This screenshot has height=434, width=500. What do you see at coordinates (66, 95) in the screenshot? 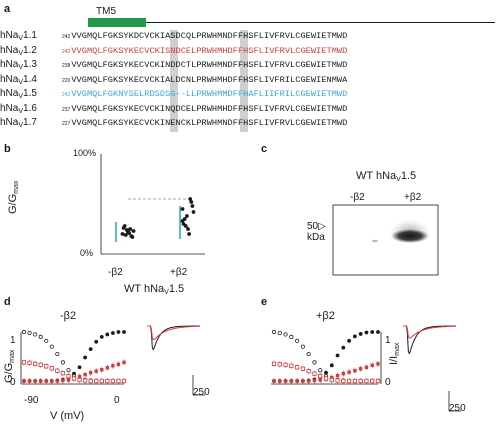
I see `alignment-row-start: 242` at bounding box center [66, 95].